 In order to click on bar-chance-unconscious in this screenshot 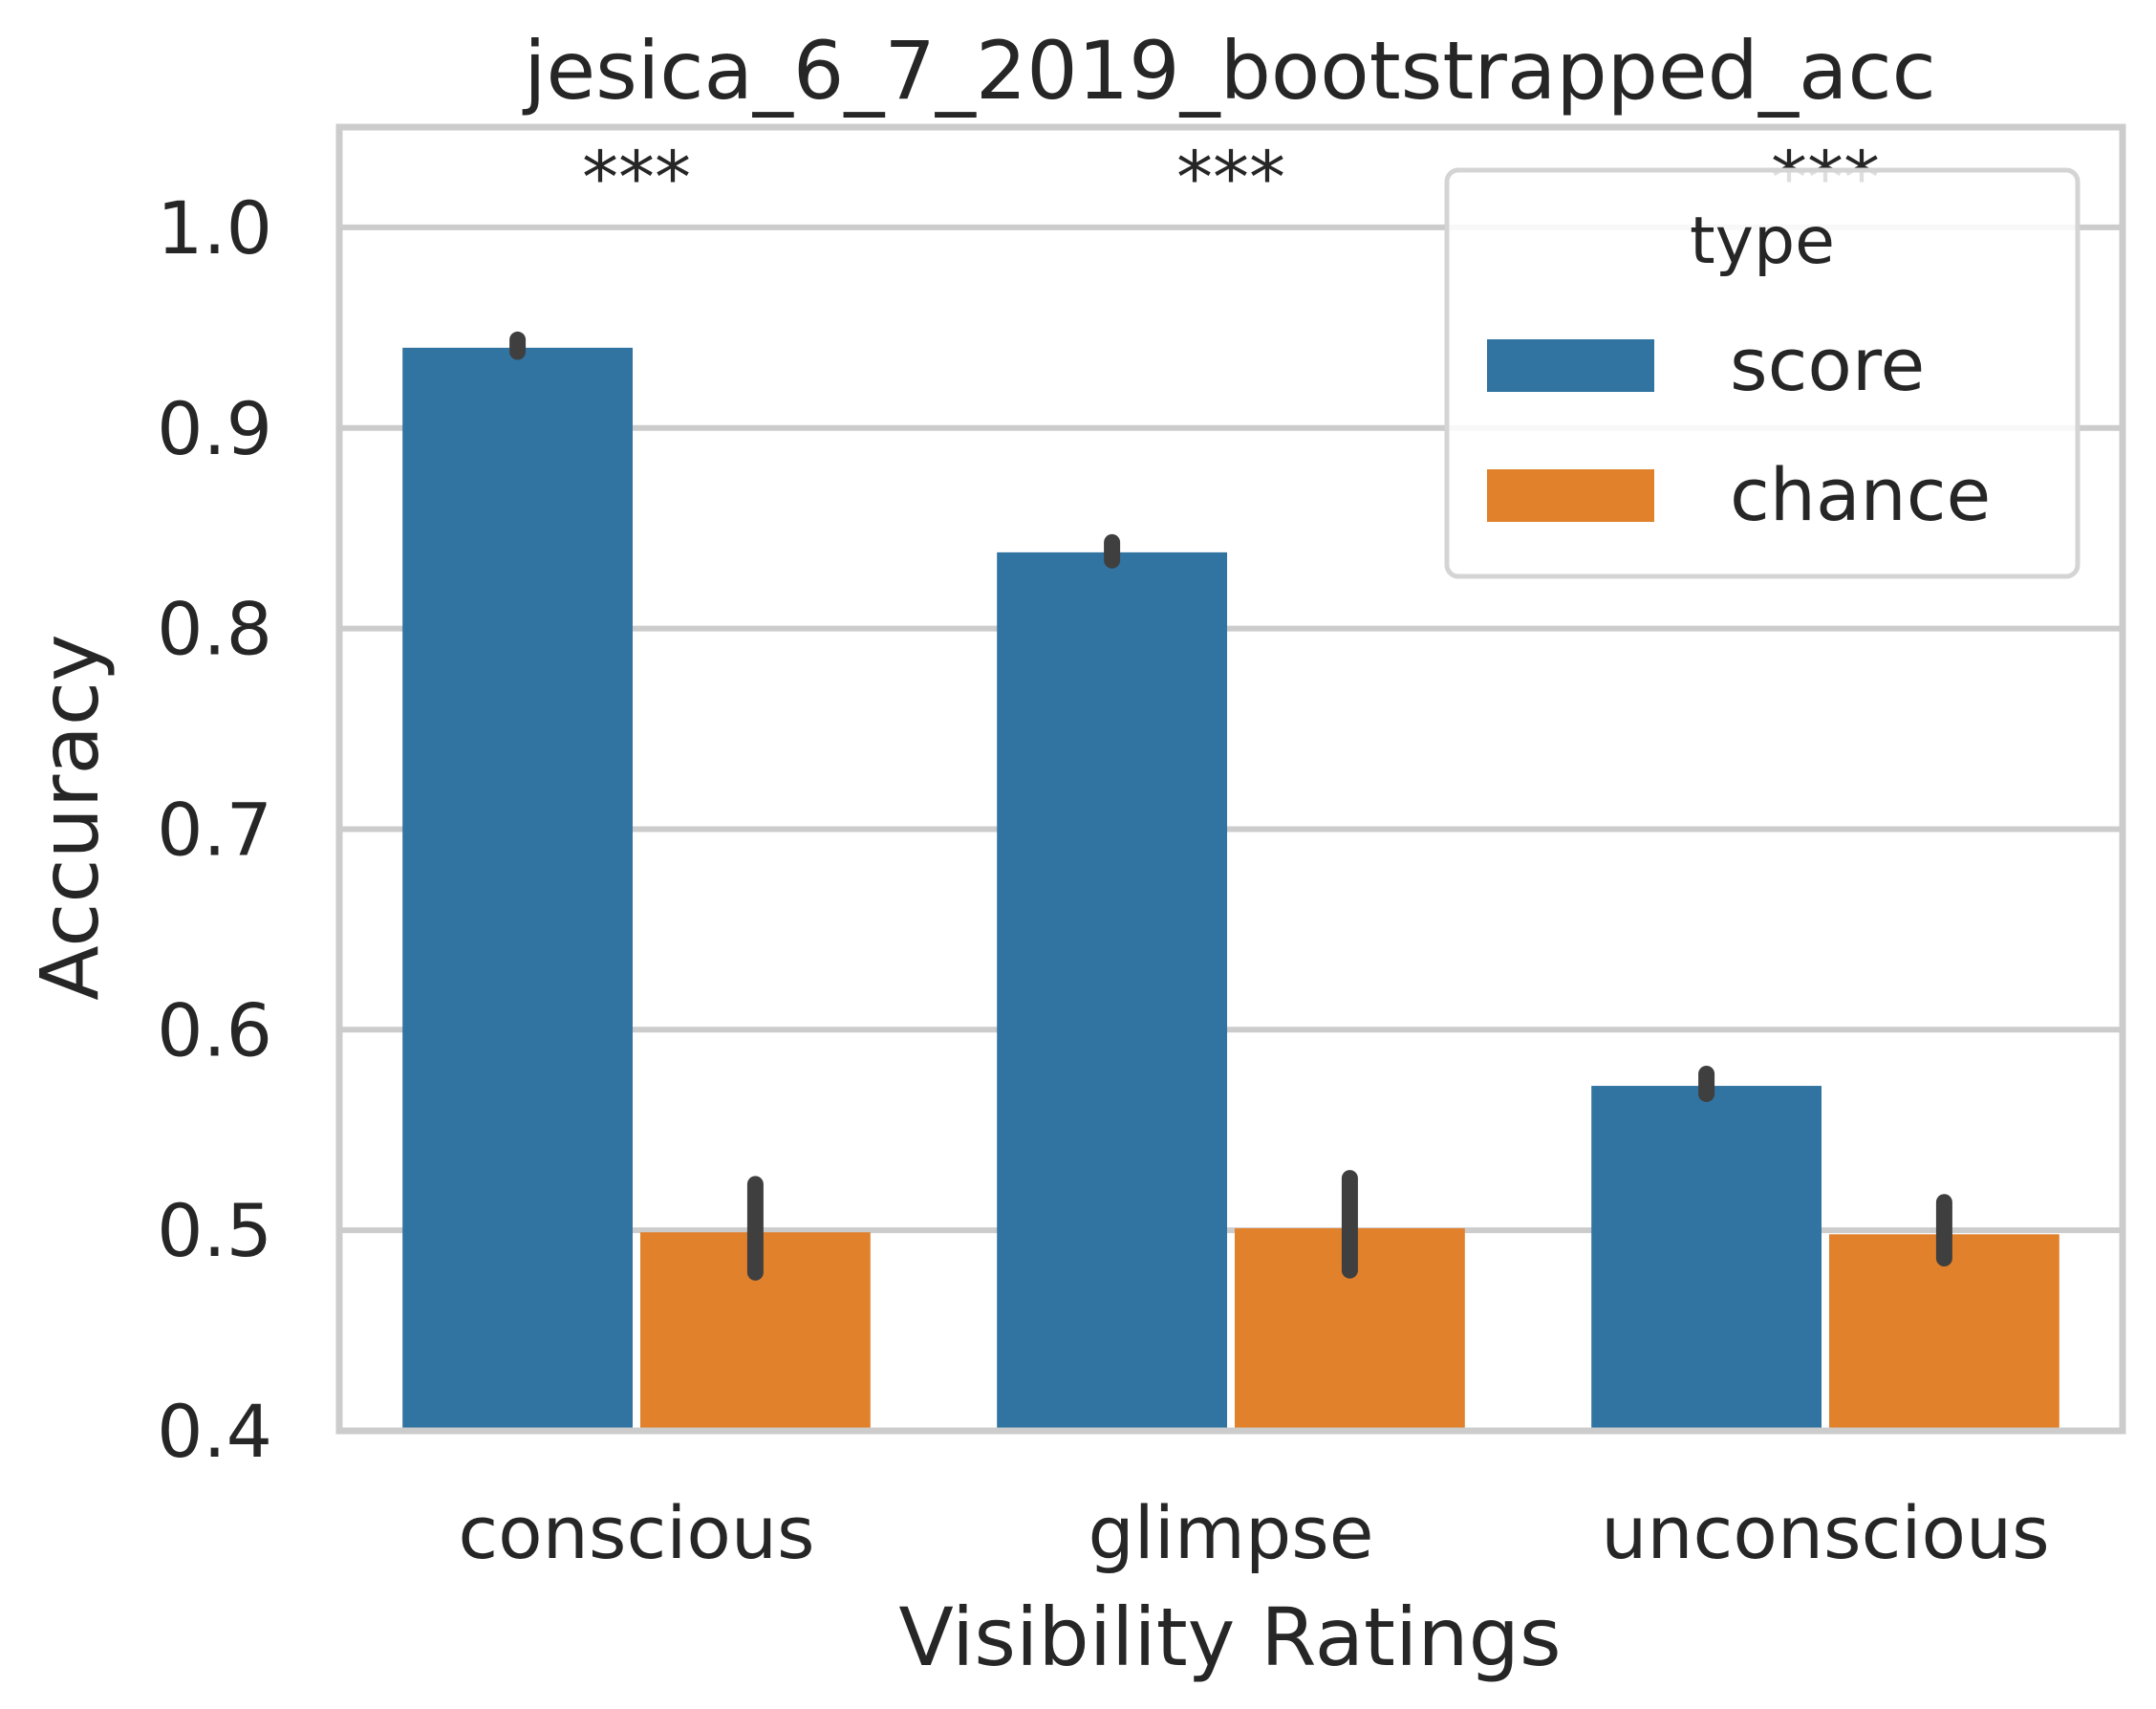, I will do `click(1944, 1332)`.